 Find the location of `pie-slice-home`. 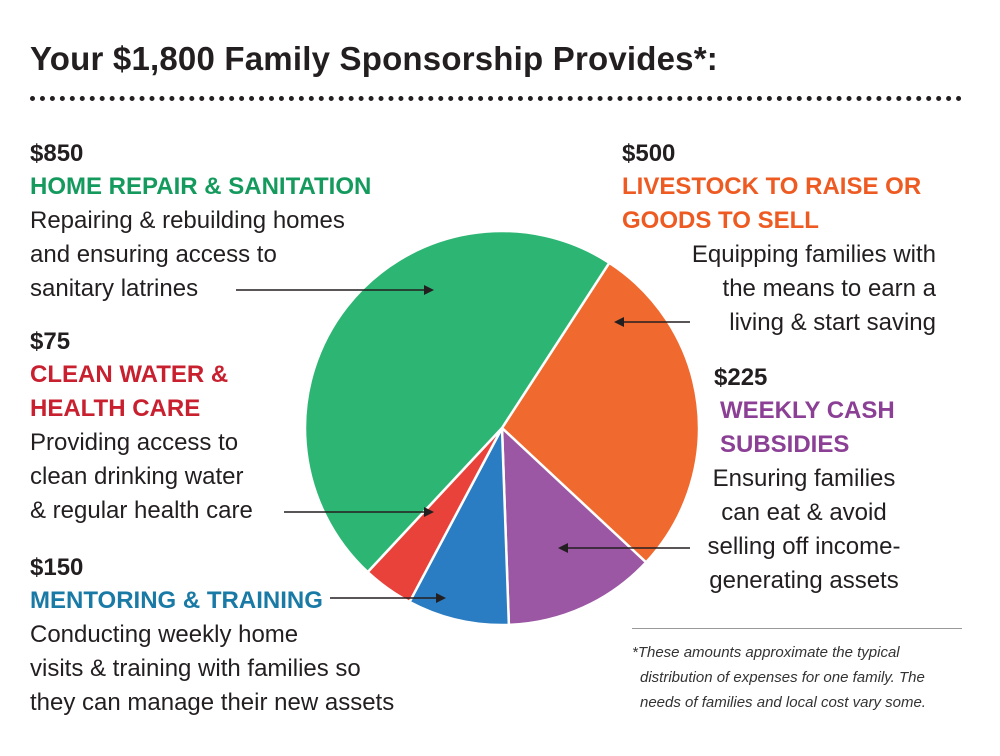

pie-slice-home is located at coordinates (457, 401).